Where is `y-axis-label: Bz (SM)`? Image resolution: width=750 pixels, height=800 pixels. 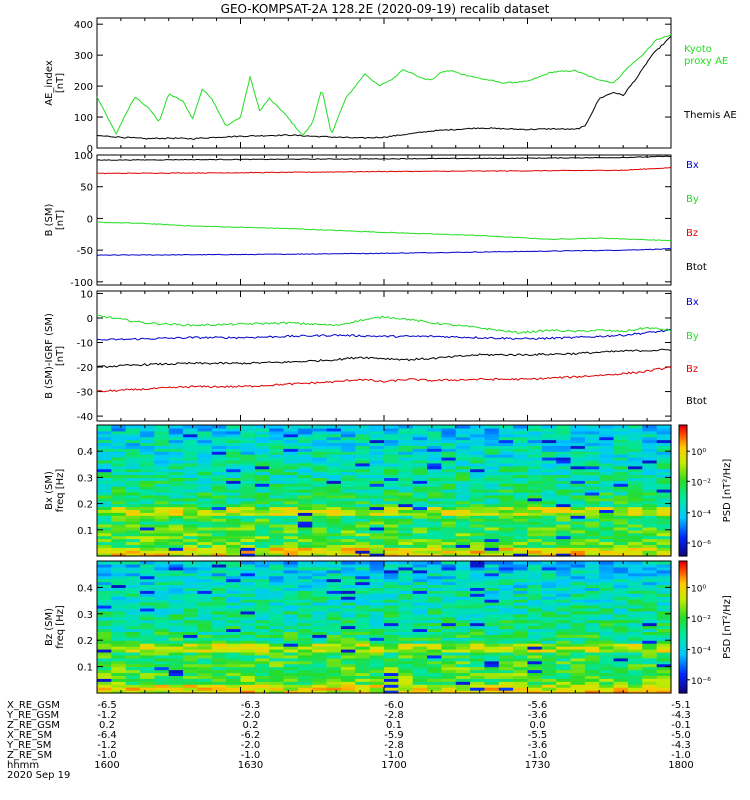
y-axis-label: Bz (SM) is located at coordinates (49, 627).